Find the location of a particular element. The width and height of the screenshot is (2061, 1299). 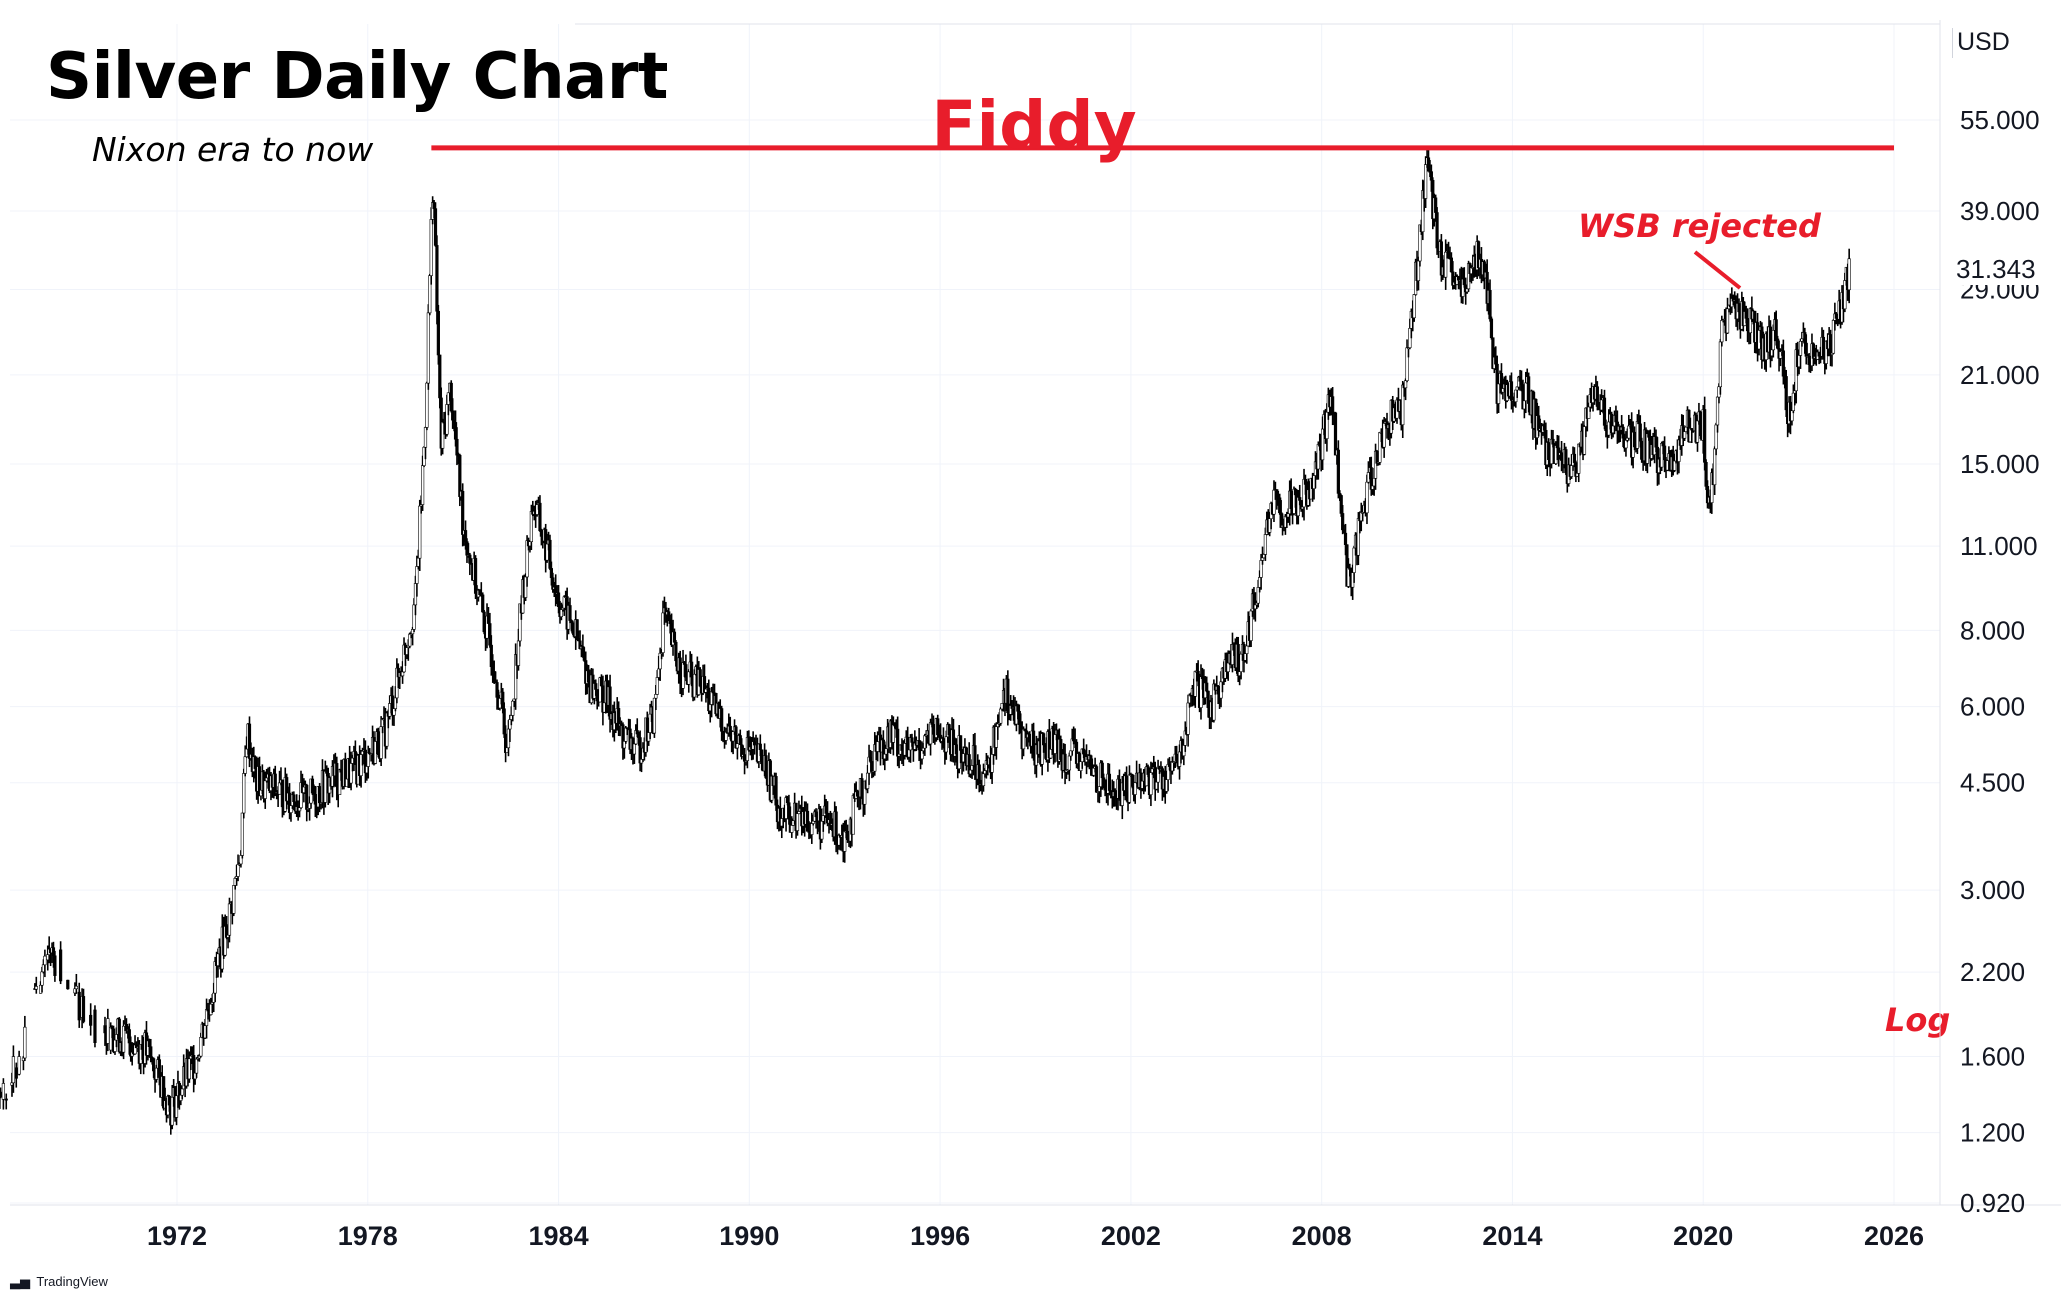

y-tick-label: 0.920 is located at coordinates (1992, 1203).